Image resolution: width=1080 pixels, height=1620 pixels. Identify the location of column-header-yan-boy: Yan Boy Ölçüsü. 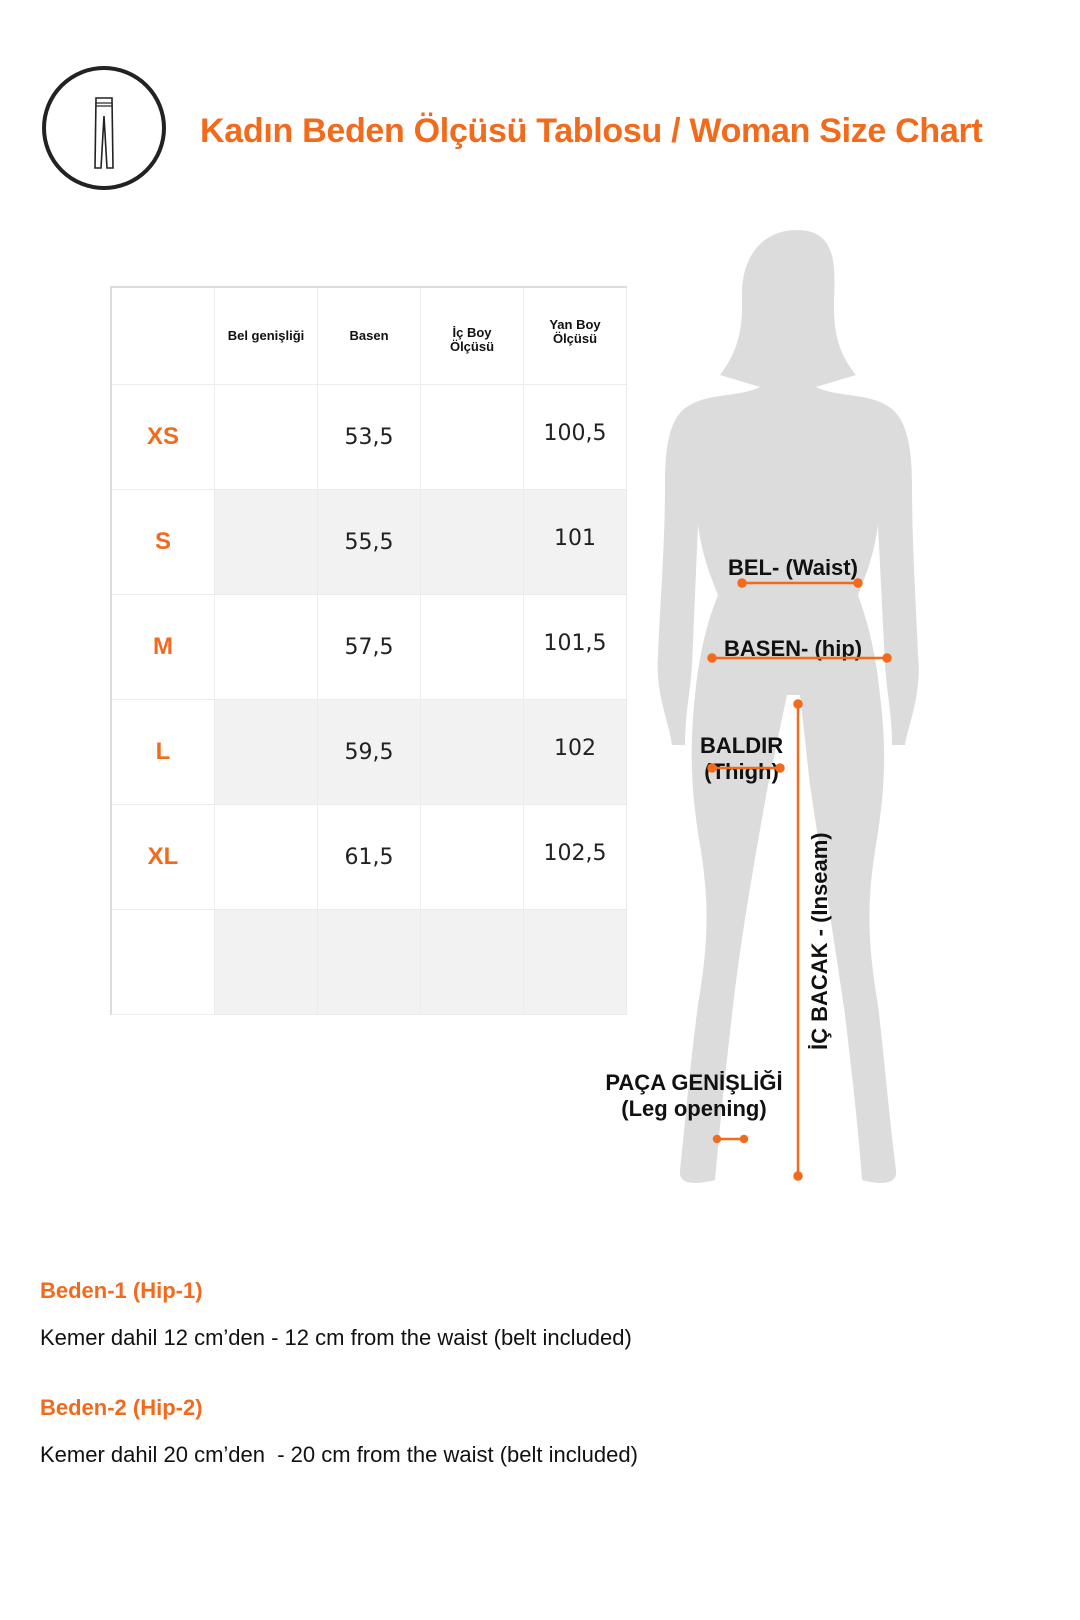
(575, 335).